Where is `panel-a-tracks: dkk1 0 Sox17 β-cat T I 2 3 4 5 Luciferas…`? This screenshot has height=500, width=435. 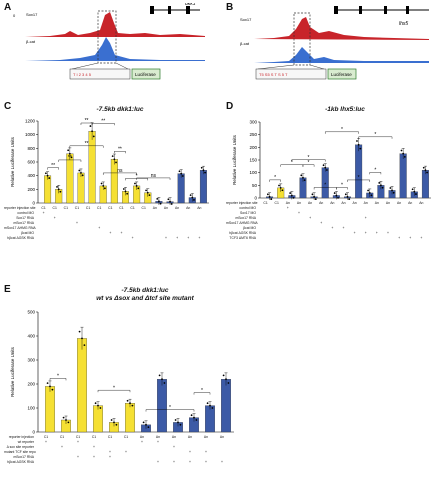 panel-a-tracks: dkk1 0 Sox17 β-cat T I 2 3 4 5 Luciferas… is located at coordinates (109, 41).